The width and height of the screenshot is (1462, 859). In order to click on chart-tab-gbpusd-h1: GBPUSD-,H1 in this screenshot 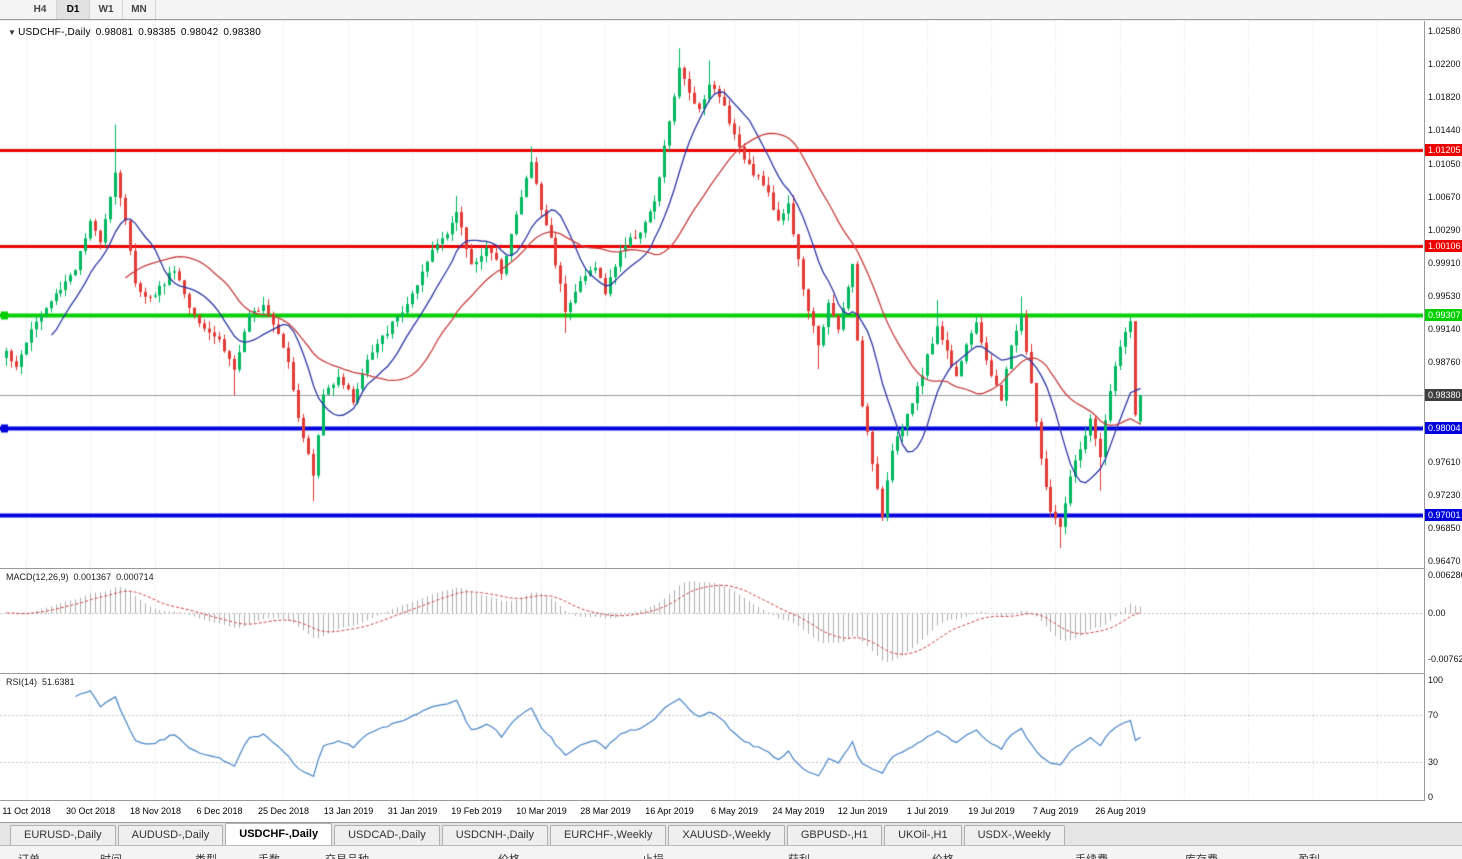, I will do `click(834, 835)`.